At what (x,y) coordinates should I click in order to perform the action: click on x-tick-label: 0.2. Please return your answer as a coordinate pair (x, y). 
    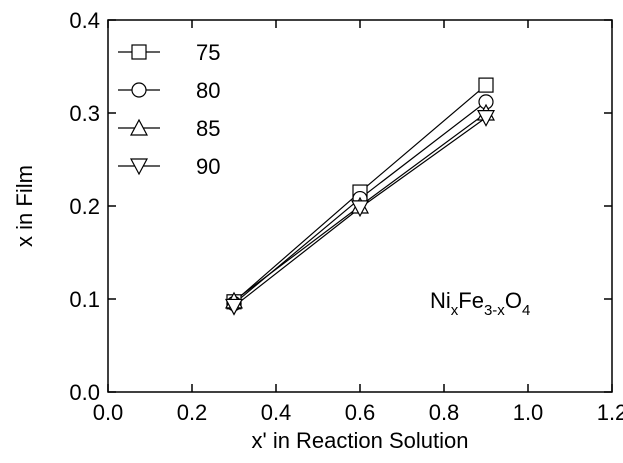
    Looking at the image, I should click on (192, 412).